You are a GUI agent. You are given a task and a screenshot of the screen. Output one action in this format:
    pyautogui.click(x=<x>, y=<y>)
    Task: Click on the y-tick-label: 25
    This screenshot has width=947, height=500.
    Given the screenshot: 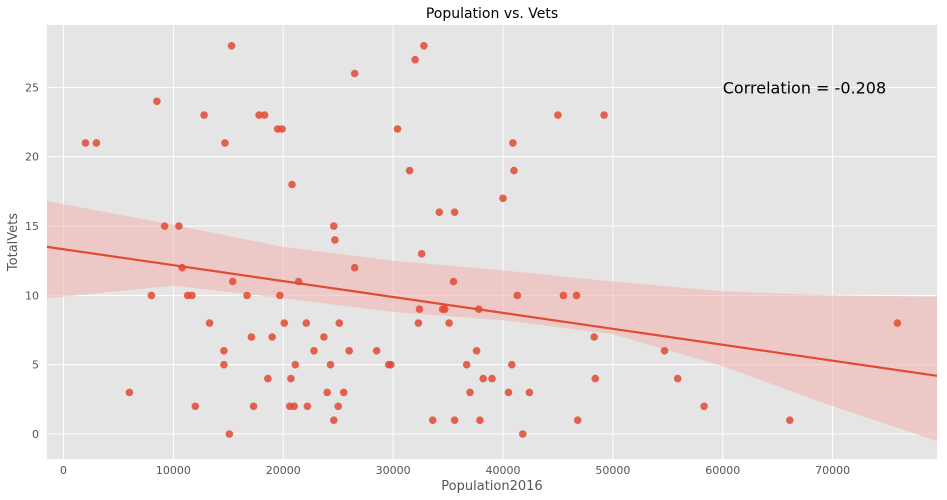 What is the action you would take?
    pyautogui.click(x=32, y=87)
    